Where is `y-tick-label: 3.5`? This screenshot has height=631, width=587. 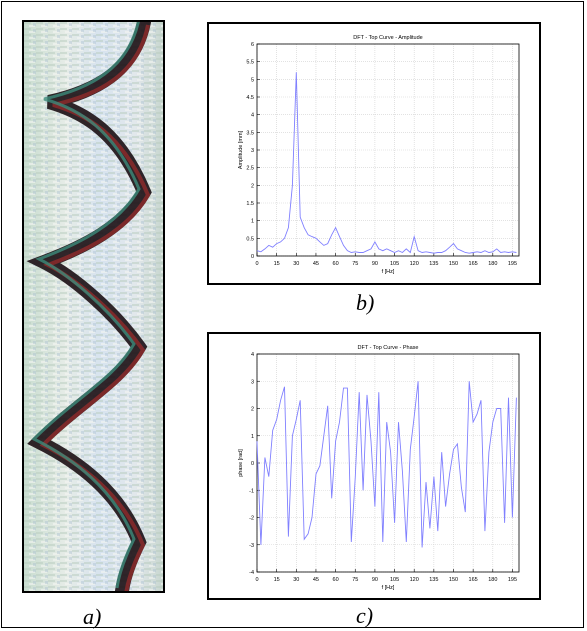 y-tick-label: 3.5 is located at coordinates (250, 133).